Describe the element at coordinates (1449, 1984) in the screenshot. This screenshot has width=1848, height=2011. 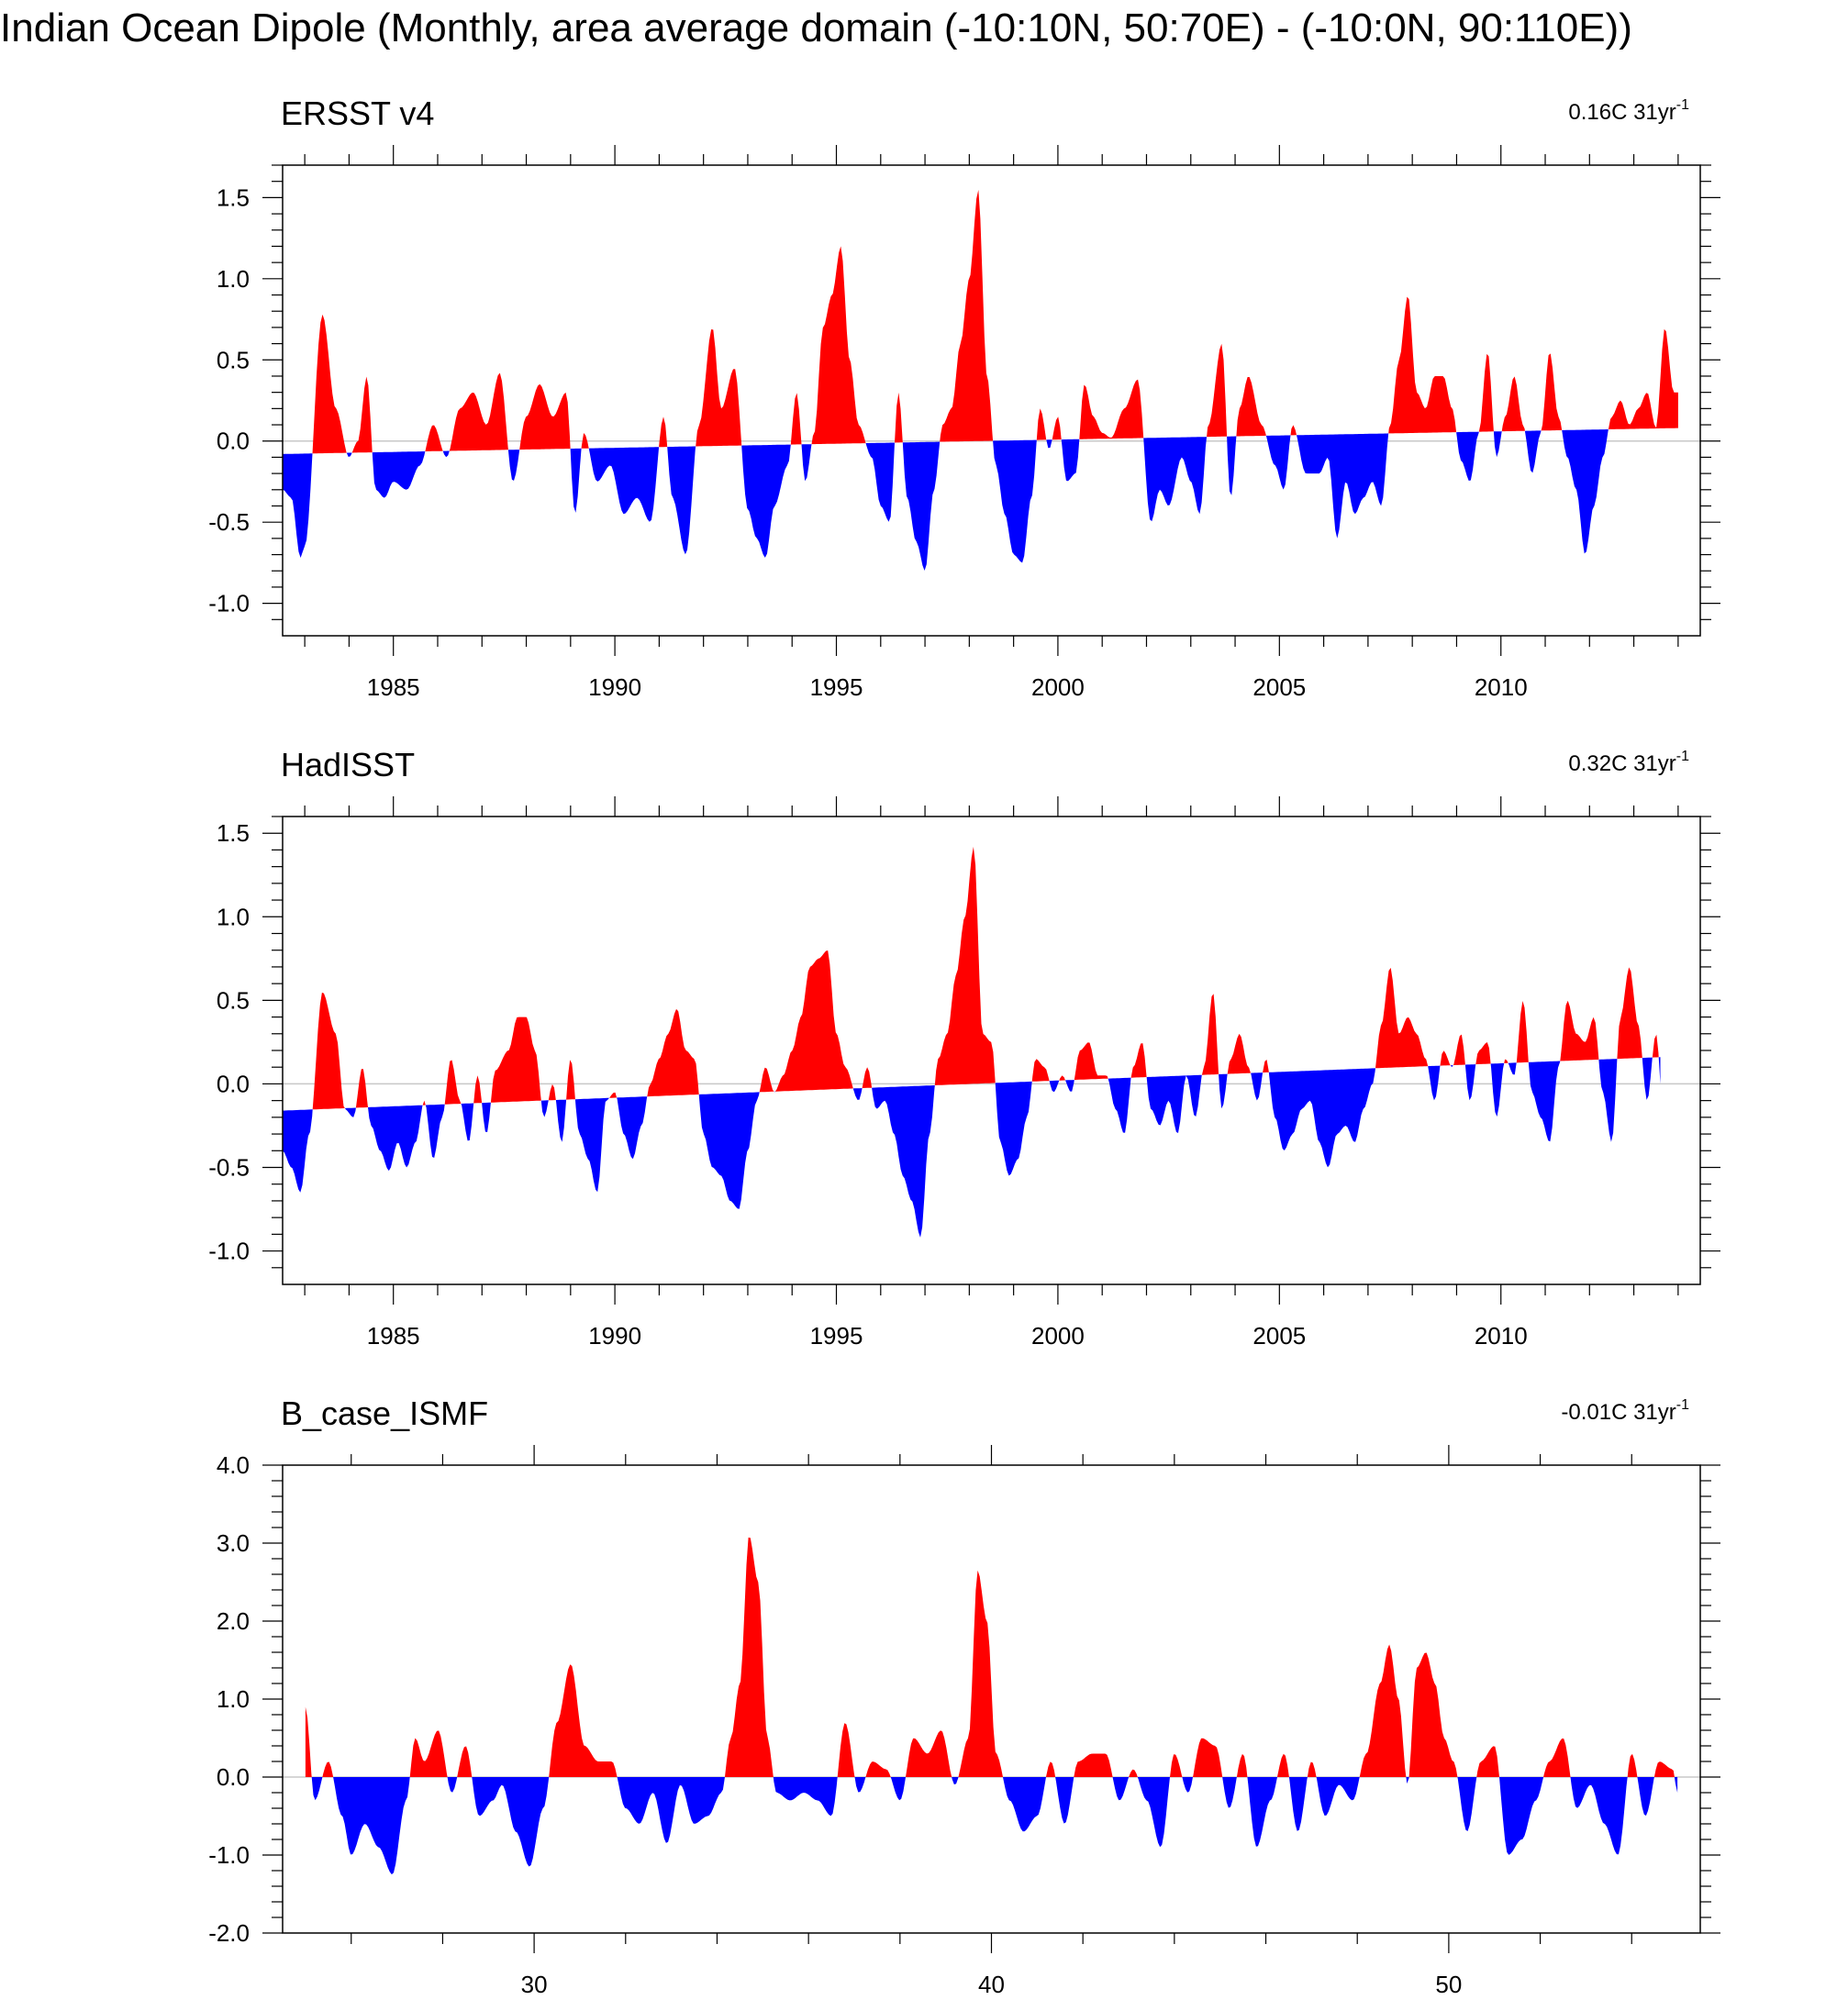
I see `x-tick-label: 50` at that location.